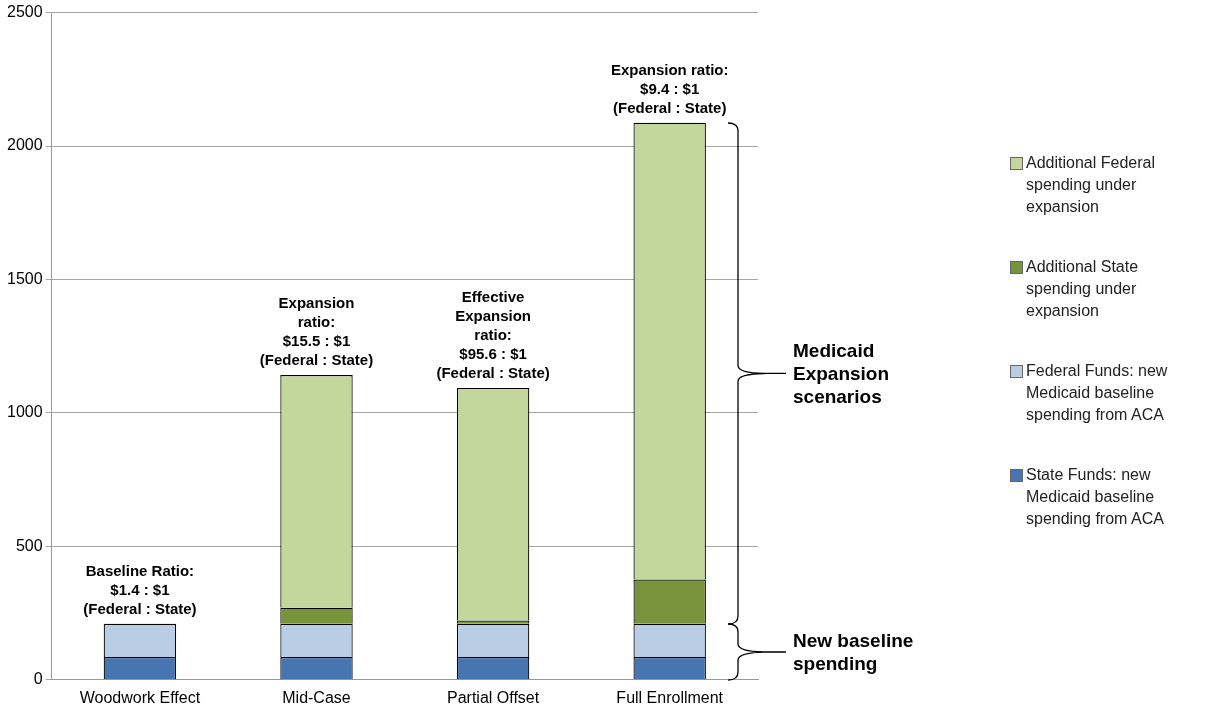 The image size is (1206, 715). I want to click on y-tick-label: 2500, so click(25, 12).